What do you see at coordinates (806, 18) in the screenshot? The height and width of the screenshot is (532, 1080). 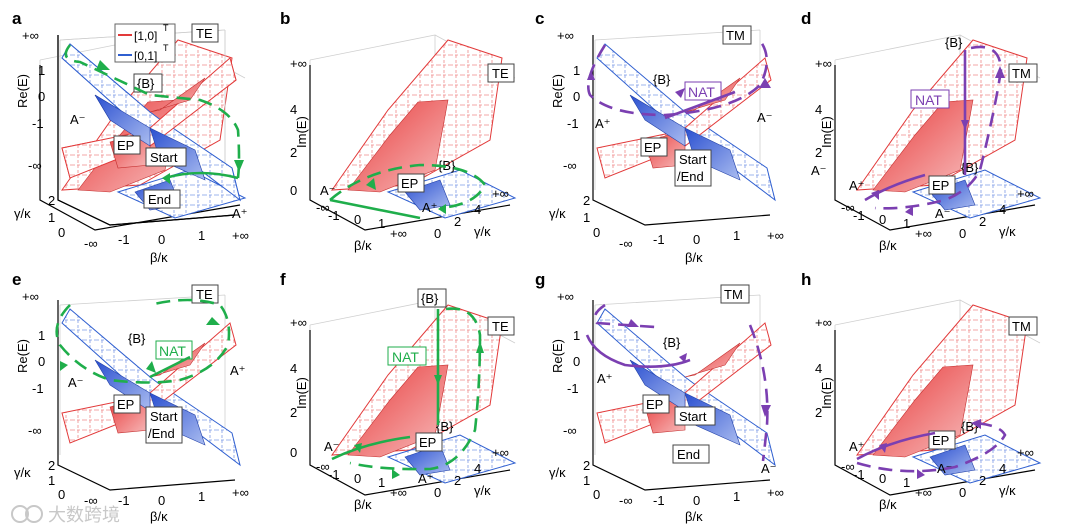 I see `panel-label: d` at bounding box center [806, 18].